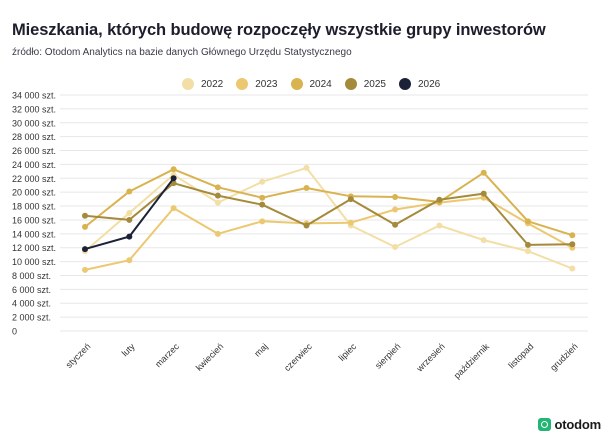 This screenshot has width=614, height=439. What do you see at coordinates (34, 109) in the screenshot?
I see `y-tick-label: 32 000 szt.` at bounding box center [34, 109].